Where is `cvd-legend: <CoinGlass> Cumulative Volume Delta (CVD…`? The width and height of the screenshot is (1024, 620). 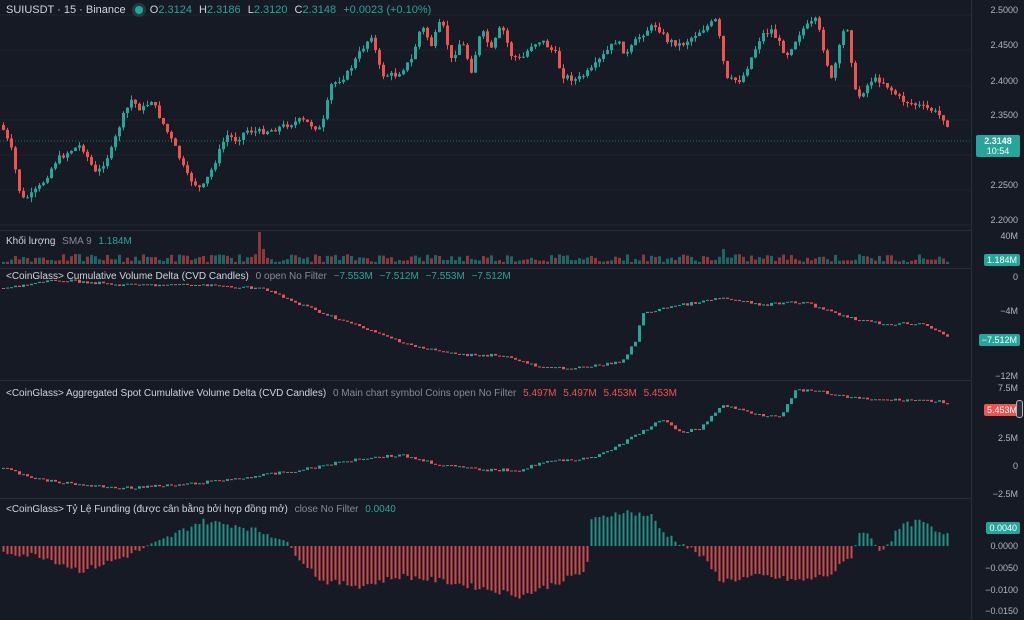 cvd-legend: <CoinGlass> Cumulative Volume Delta (CVD… is located at coordinates (260, 277).